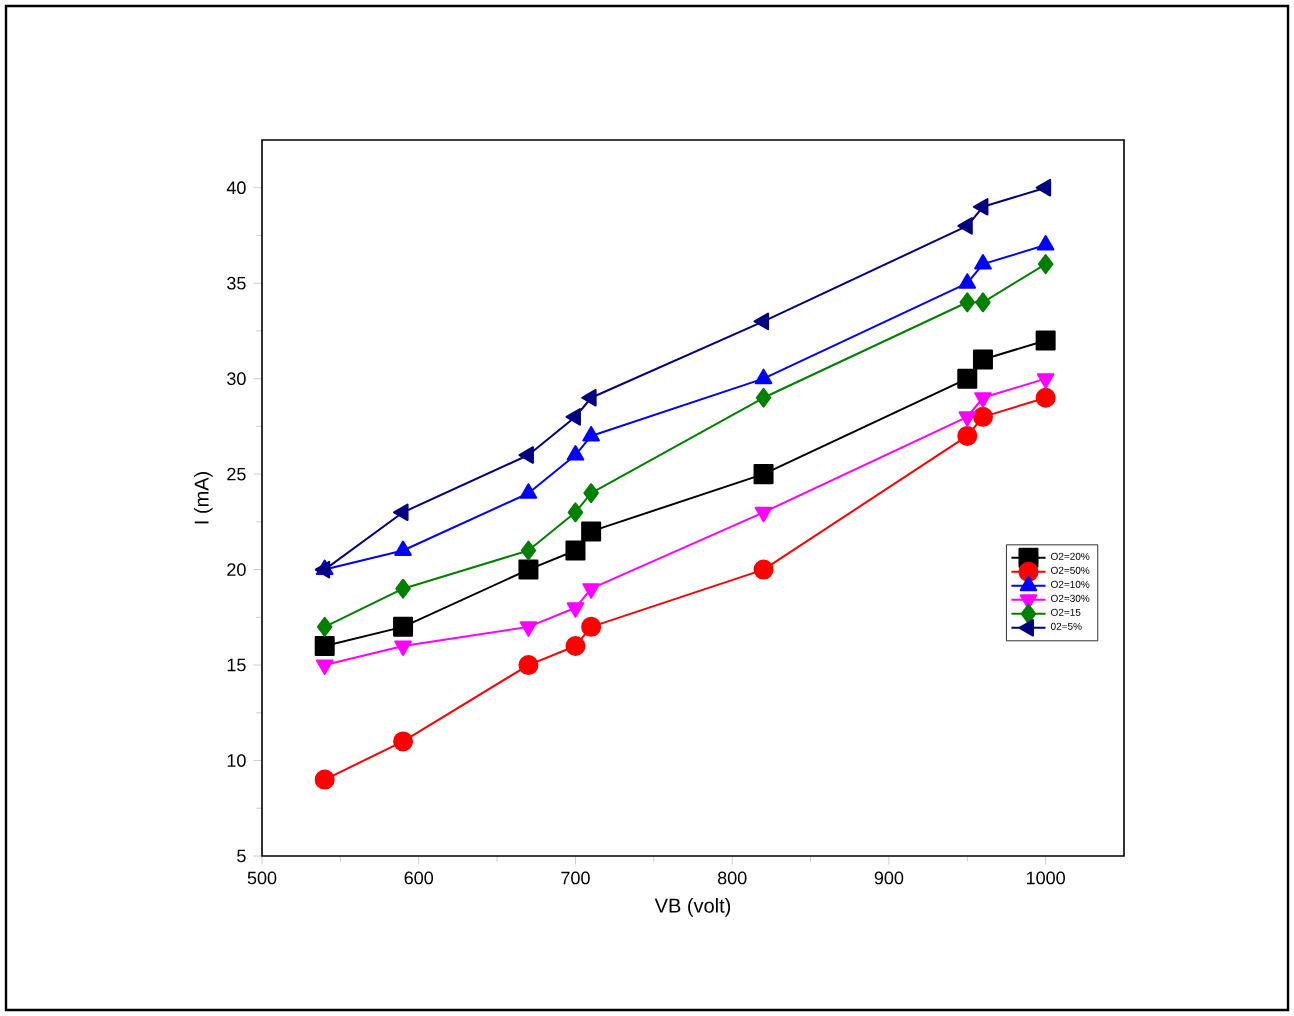 The width and height of the screenshot is (1294, 1016). I want to click on y-tick-label: 30, so click(236, 379).